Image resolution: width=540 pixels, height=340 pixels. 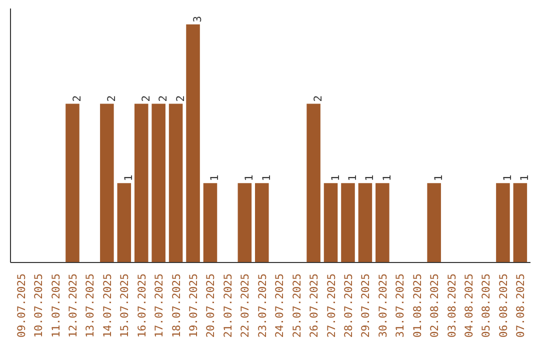 I want to click on x-tick-label: 17.07.2025, so click(x=159, y=306).